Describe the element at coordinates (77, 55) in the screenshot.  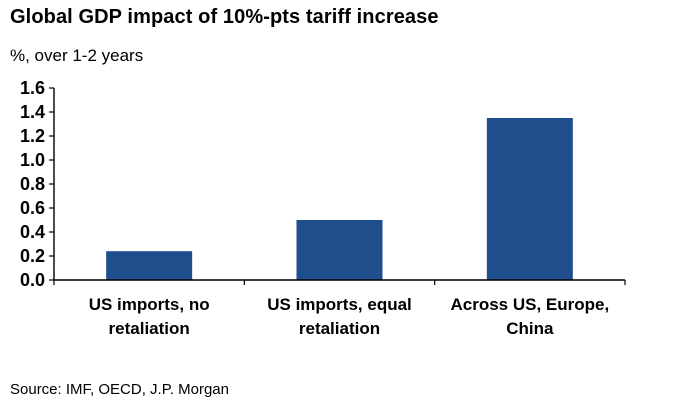
I see `chart-subtitle: %, over 1-2 years` at that location.